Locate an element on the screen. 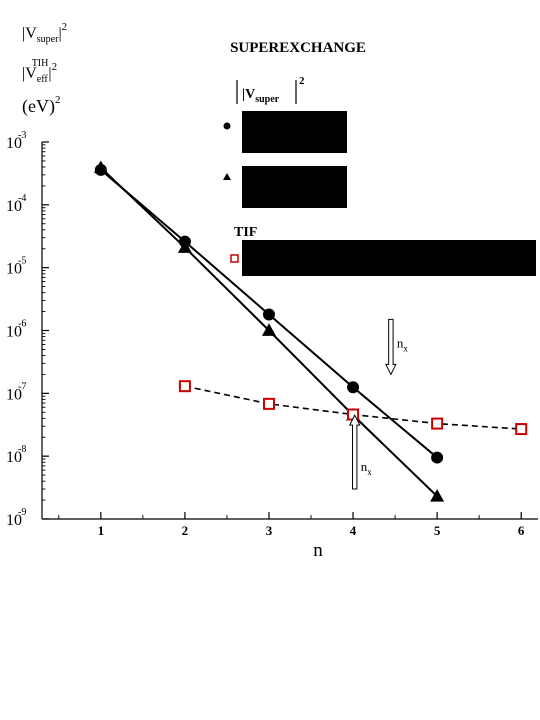 This screenshot has width=540, height=720. svg-text: 2 is located at coordinates (302, 81).